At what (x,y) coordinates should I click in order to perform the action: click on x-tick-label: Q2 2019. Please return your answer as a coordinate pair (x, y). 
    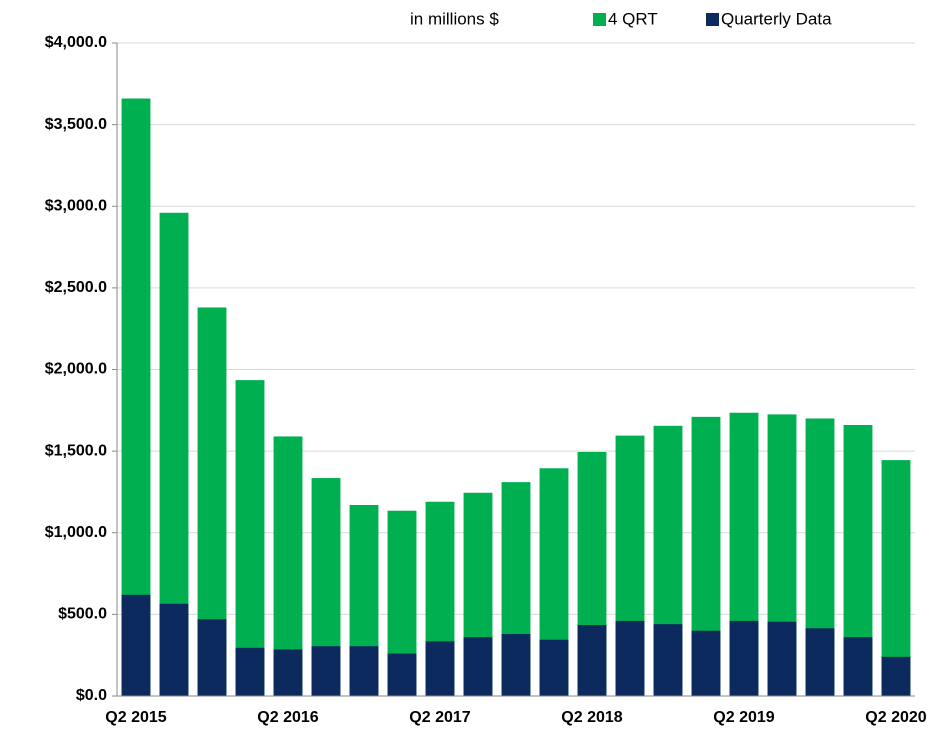
    Looking at the image, I should click on (743, 717).